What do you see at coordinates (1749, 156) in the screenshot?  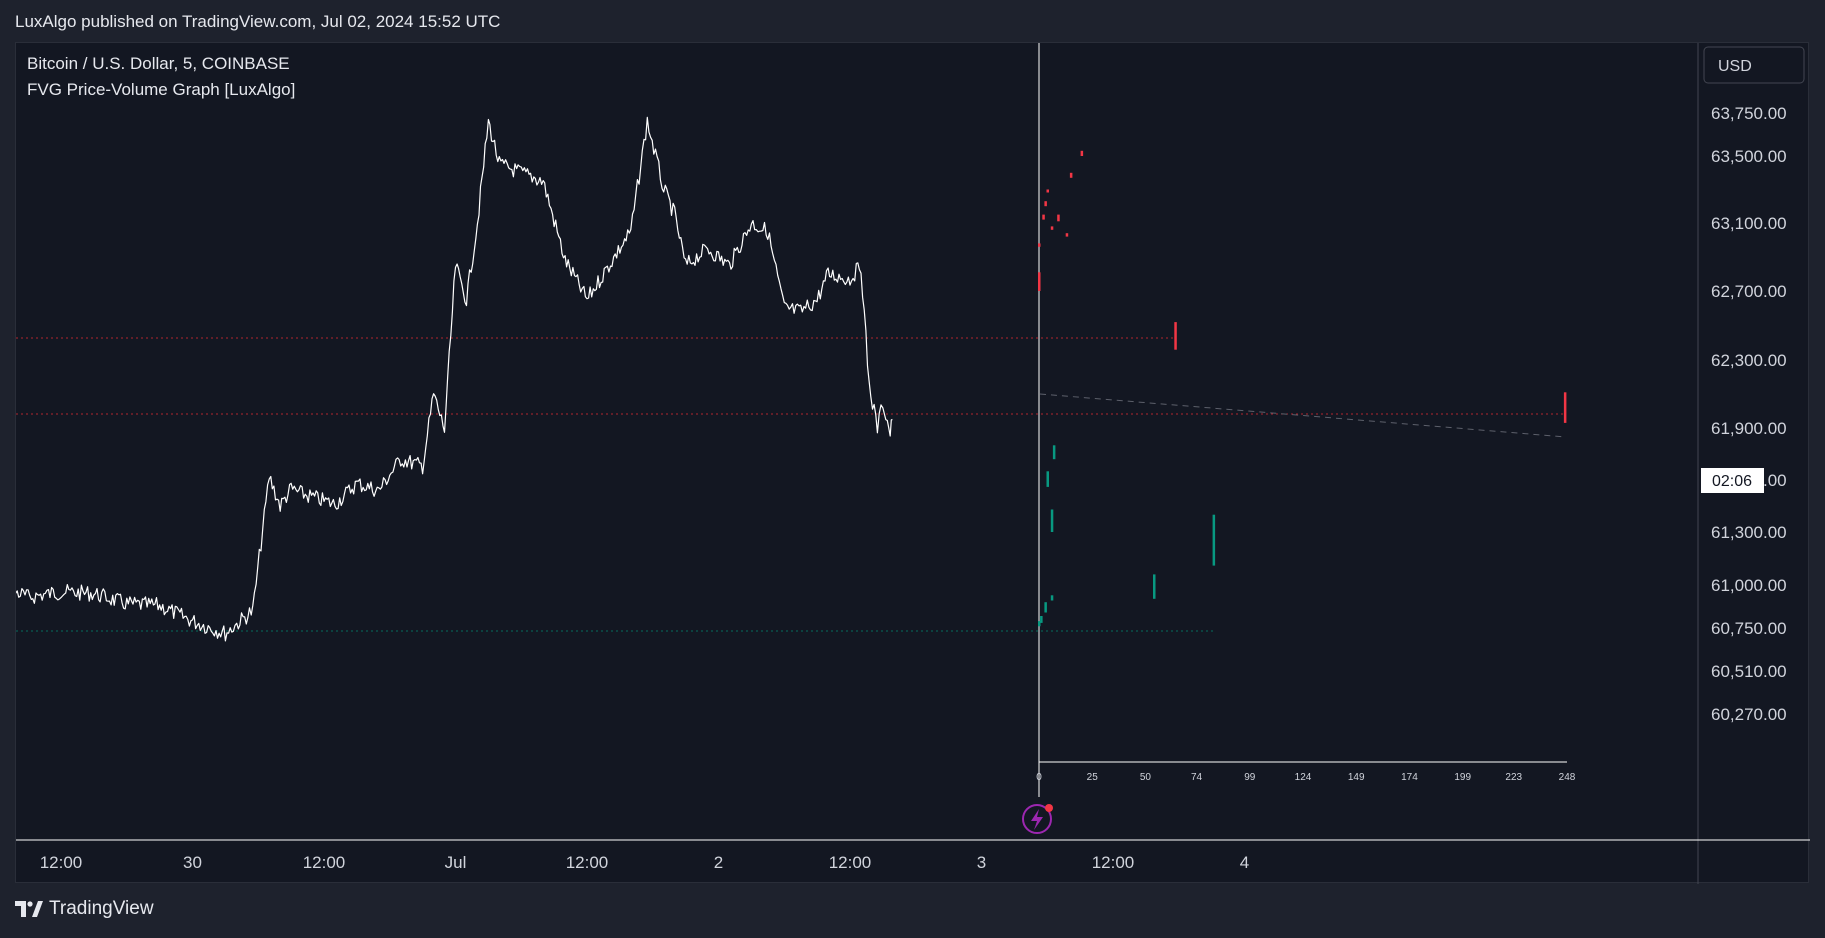 I see `price-tick-label: 63,500.00` at bounding box center [1749, 156].